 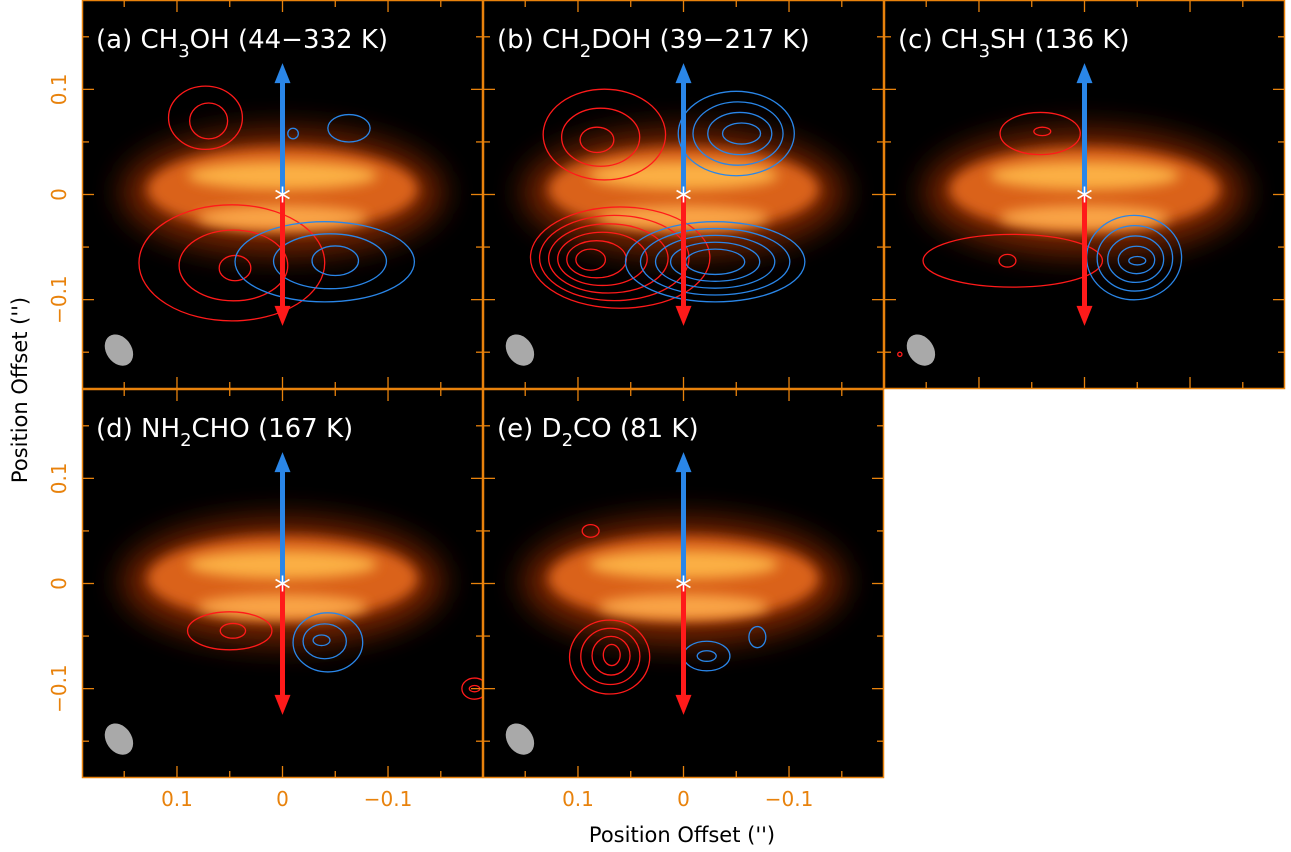 I want to click on x-axis-label: Position Offset (''), so click(x=682, y=835).